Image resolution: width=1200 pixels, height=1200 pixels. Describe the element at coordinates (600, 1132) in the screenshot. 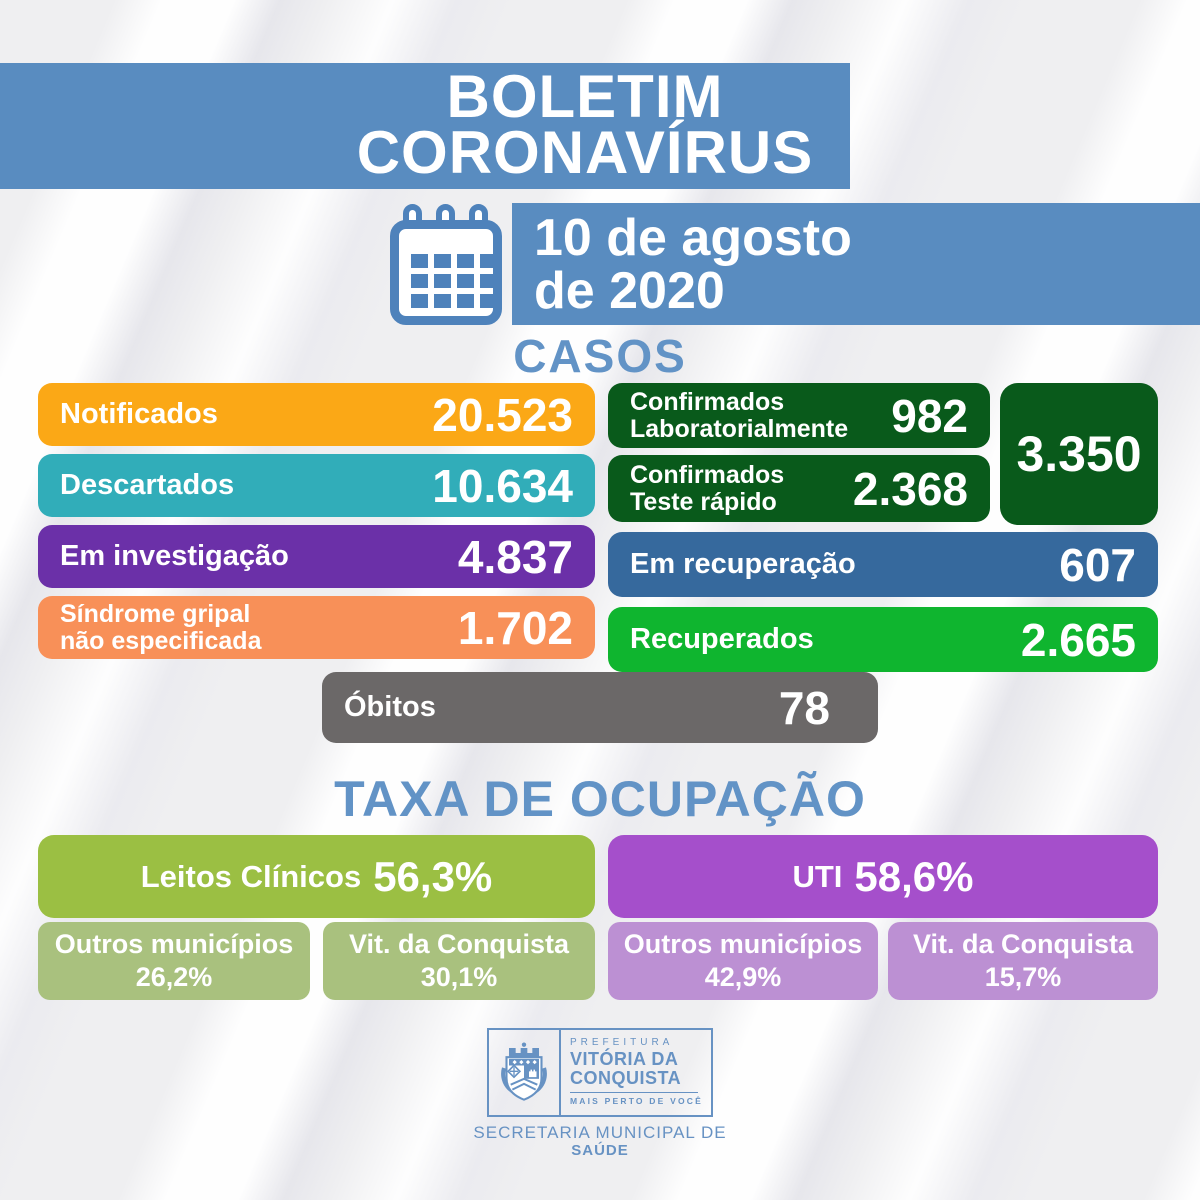

I see `secretaria-label: SECRETARIA MUNICIPAL DE` at that location.